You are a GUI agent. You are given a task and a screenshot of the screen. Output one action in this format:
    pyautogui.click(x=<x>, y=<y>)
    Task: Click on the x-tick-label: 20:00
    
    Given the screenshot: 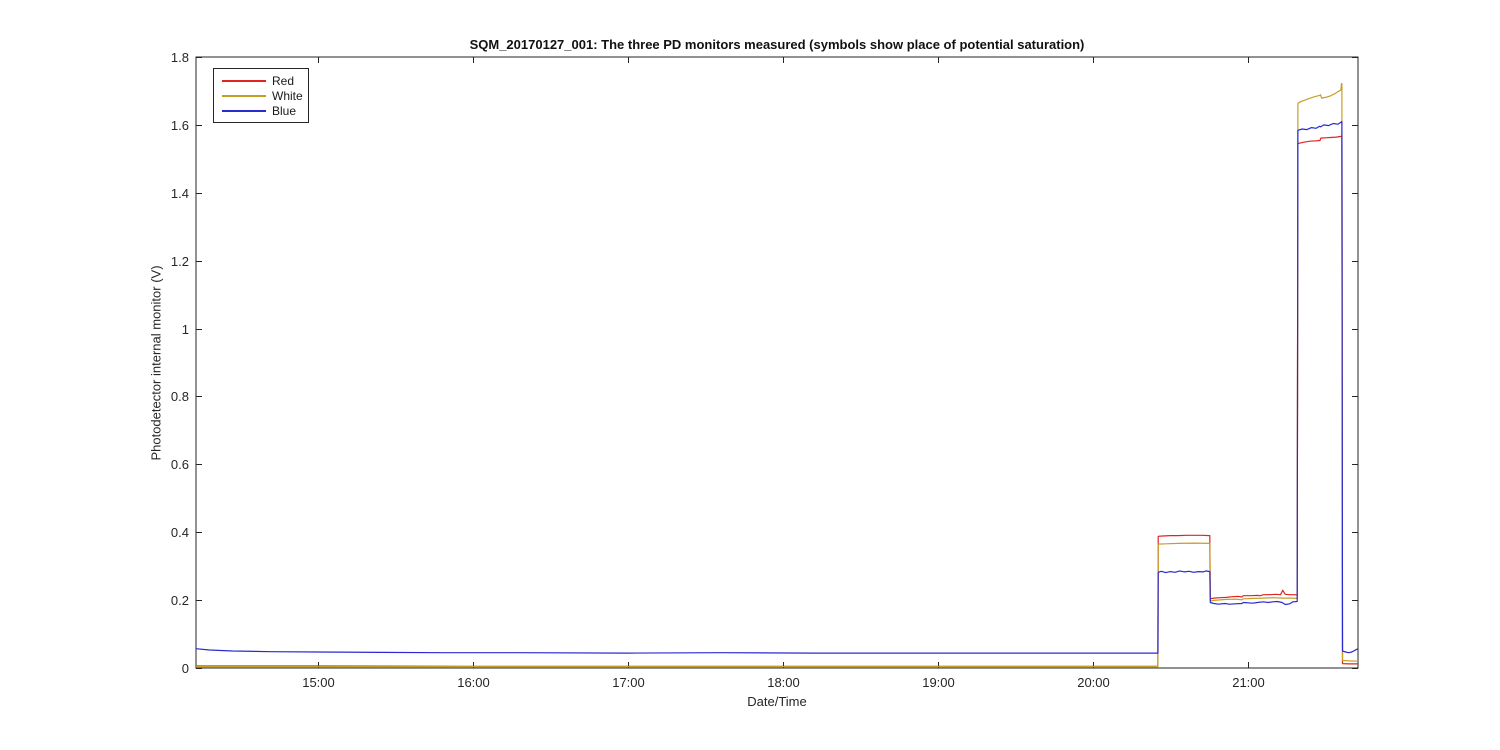 What is the action you would take?
    pyautogui.click(x=1093, y=682)
    